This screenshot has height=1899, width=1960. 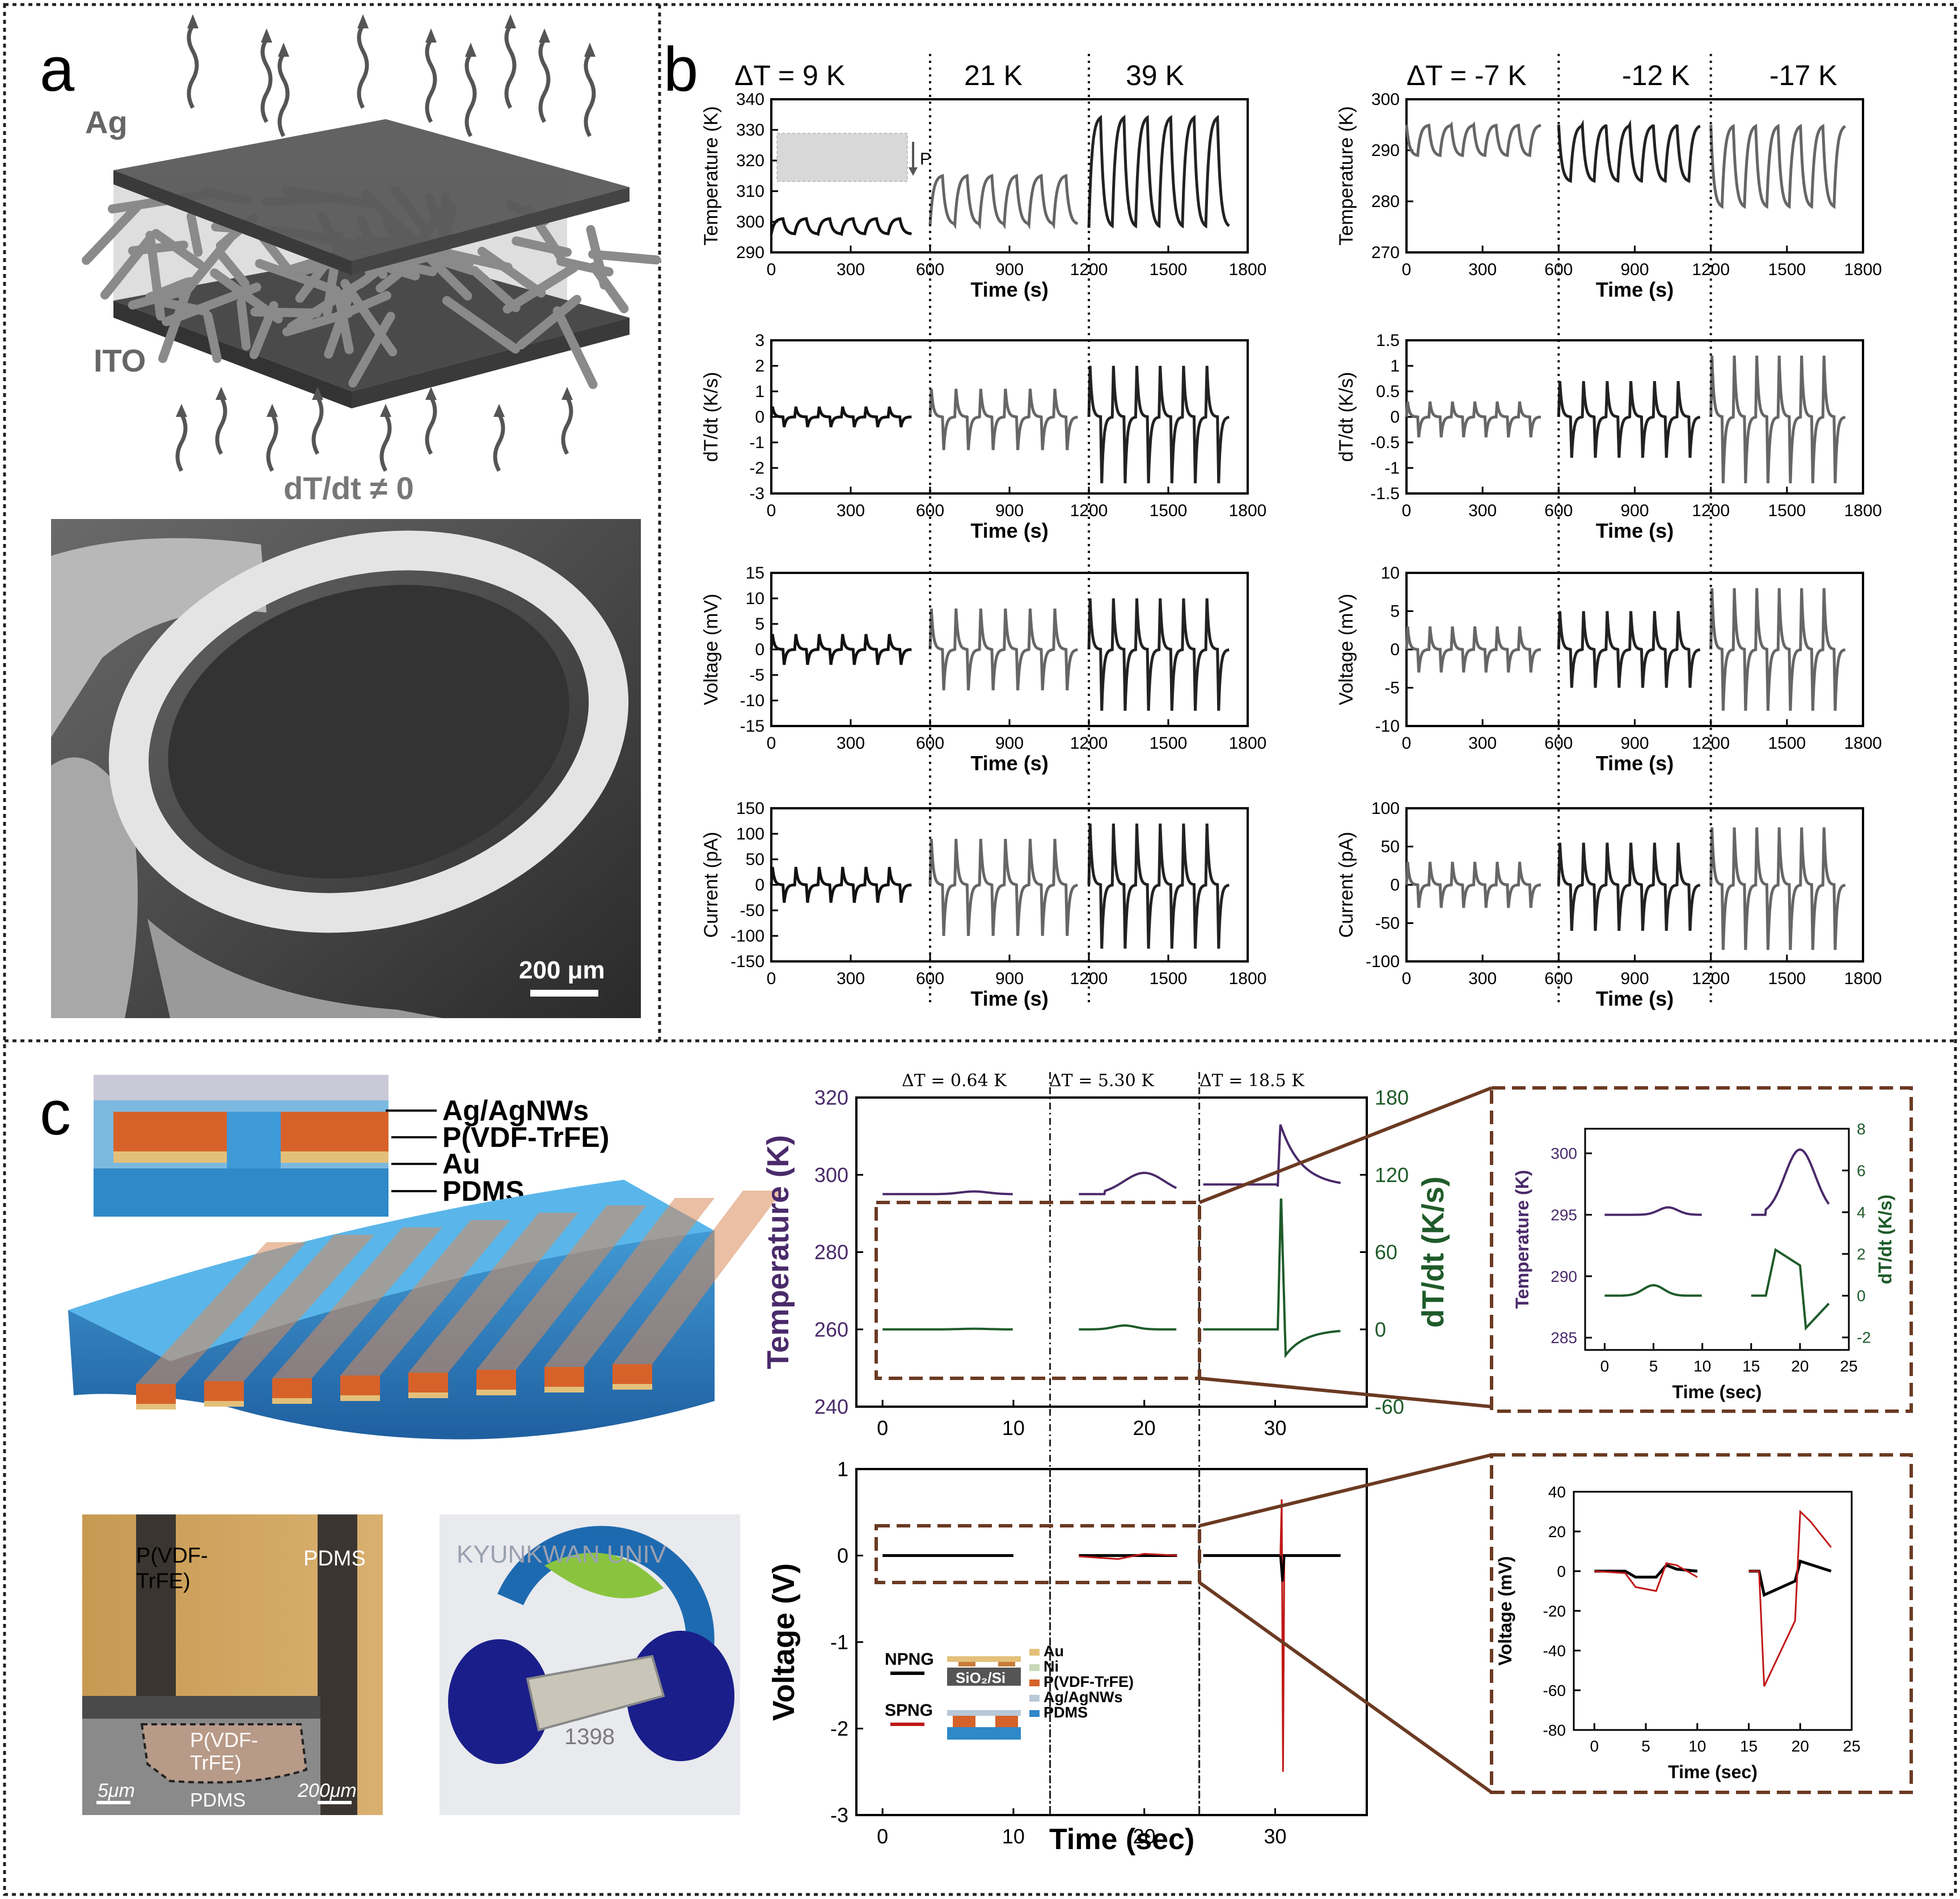 I want to click on y-axis-title: Temperature (K), so click(x=711, y=176).